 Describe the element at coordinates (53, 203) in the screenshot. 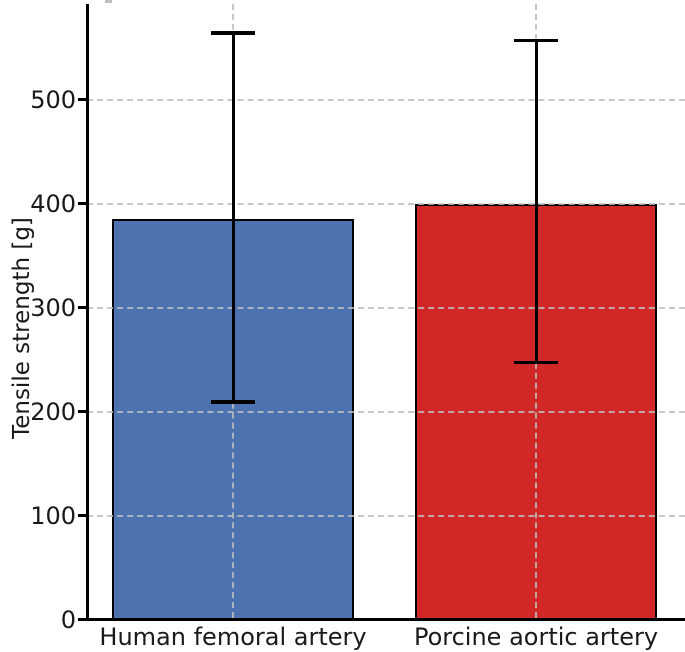

I see `y-tick-label-400: 400` at that location.